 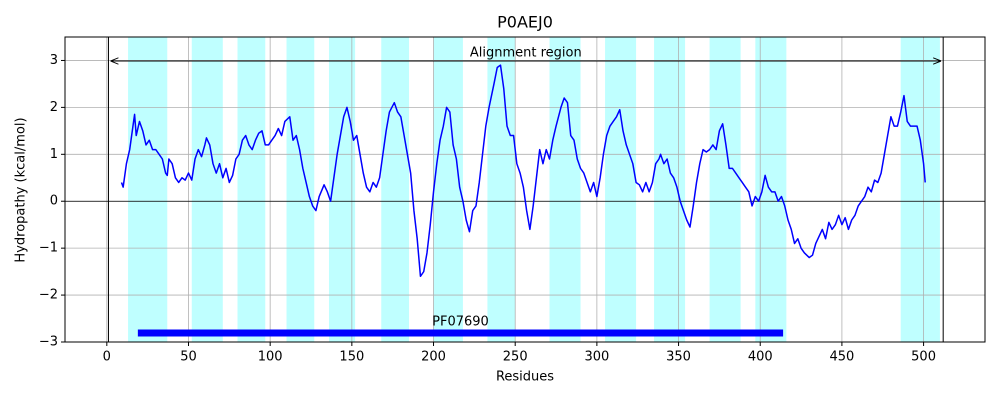 What do you see at coordinates (525, 22) in the screenshot?
I see `chart-title: P0AEJ0` at bounding box center [525, 22].